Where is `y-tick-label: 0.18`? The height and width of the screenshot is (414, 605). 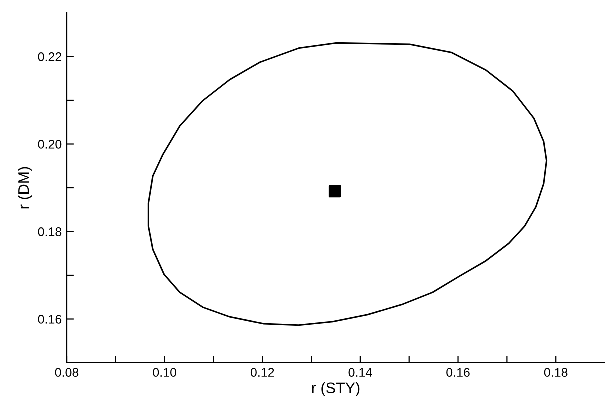
y-tick-label: 0.18 is located at coordinates (50, 232).